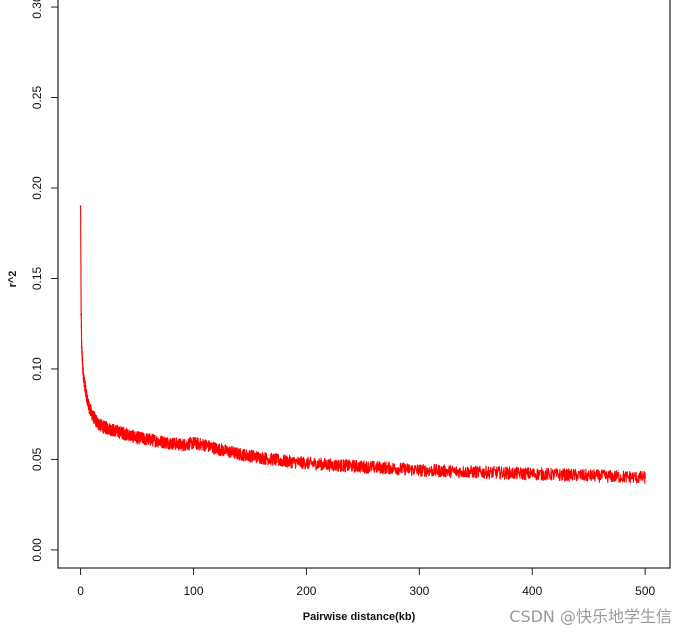  Describe the element at coordinates (13, 279) in the screenshot. I see `y-axis-title: r^2` at that location.